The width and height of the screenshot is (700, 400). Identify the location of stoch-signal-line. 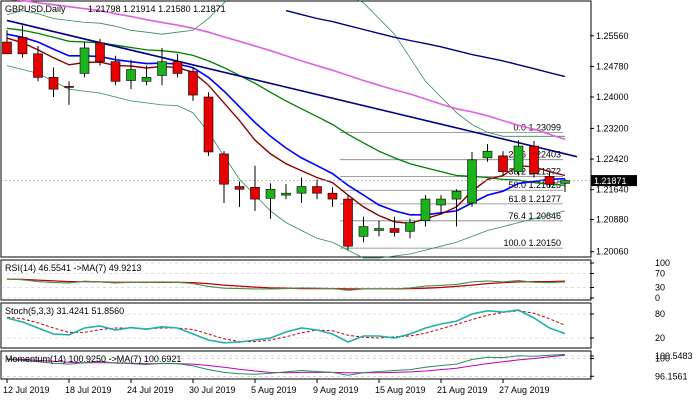
(286, 326).